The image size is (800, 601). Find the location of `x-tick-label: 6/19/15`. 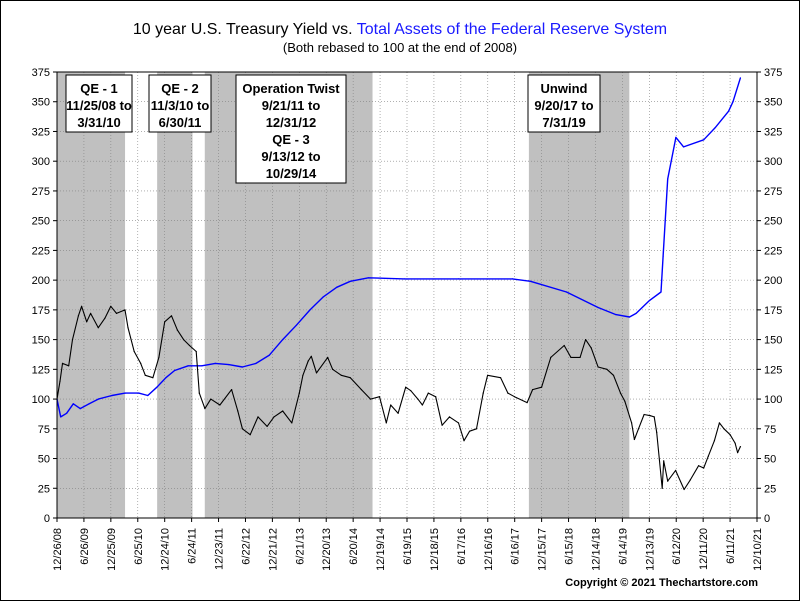

x-tick-label: 6/19/15 is located at coordinates (408, 546).